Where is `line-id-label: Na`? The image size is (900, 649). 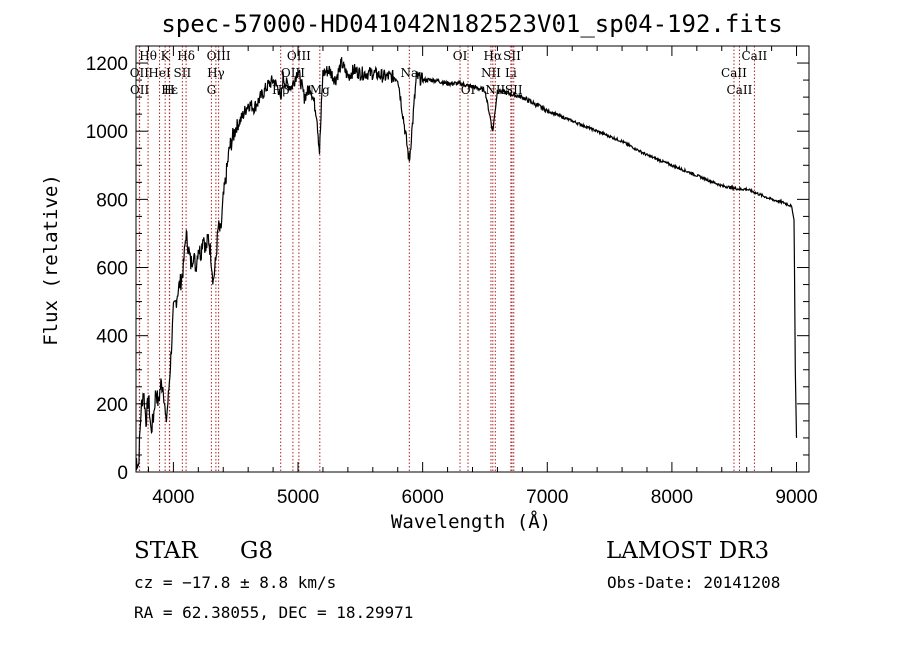
line-id-label: Na is located at coordinates (409, 73).